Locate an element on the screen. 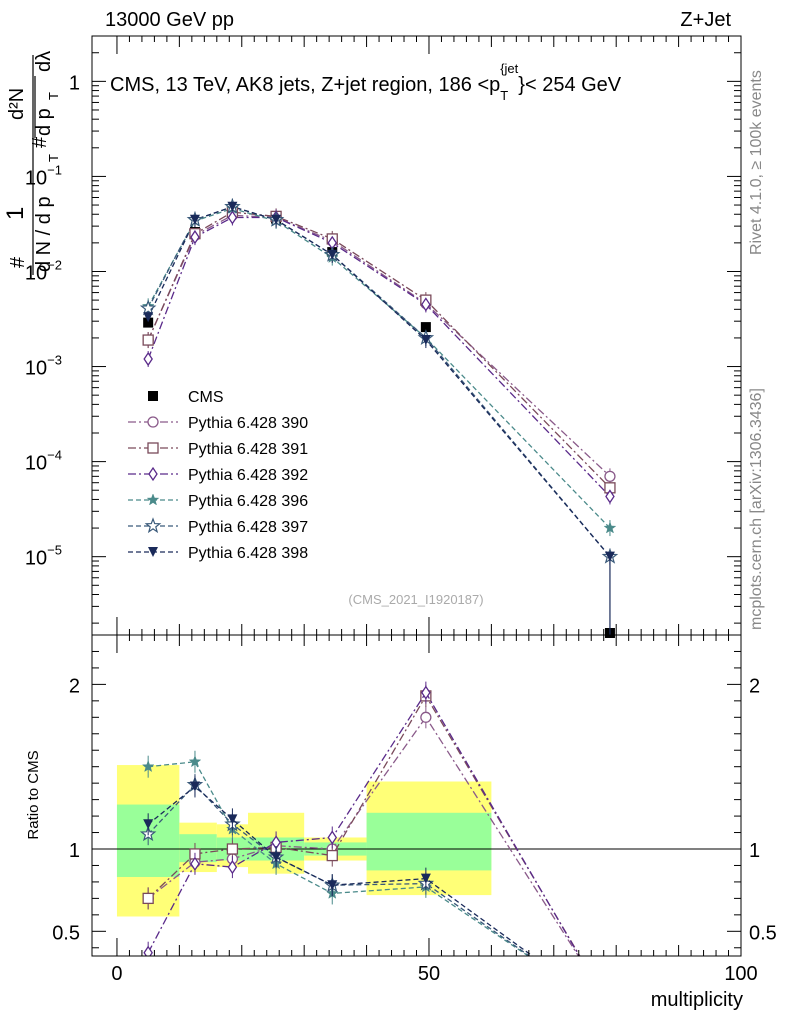 Image resolution: width=786 pixels, height=1024 pixels. legend-label-s392: Pythia 6.428 392 is located at coordinates (248, 475).